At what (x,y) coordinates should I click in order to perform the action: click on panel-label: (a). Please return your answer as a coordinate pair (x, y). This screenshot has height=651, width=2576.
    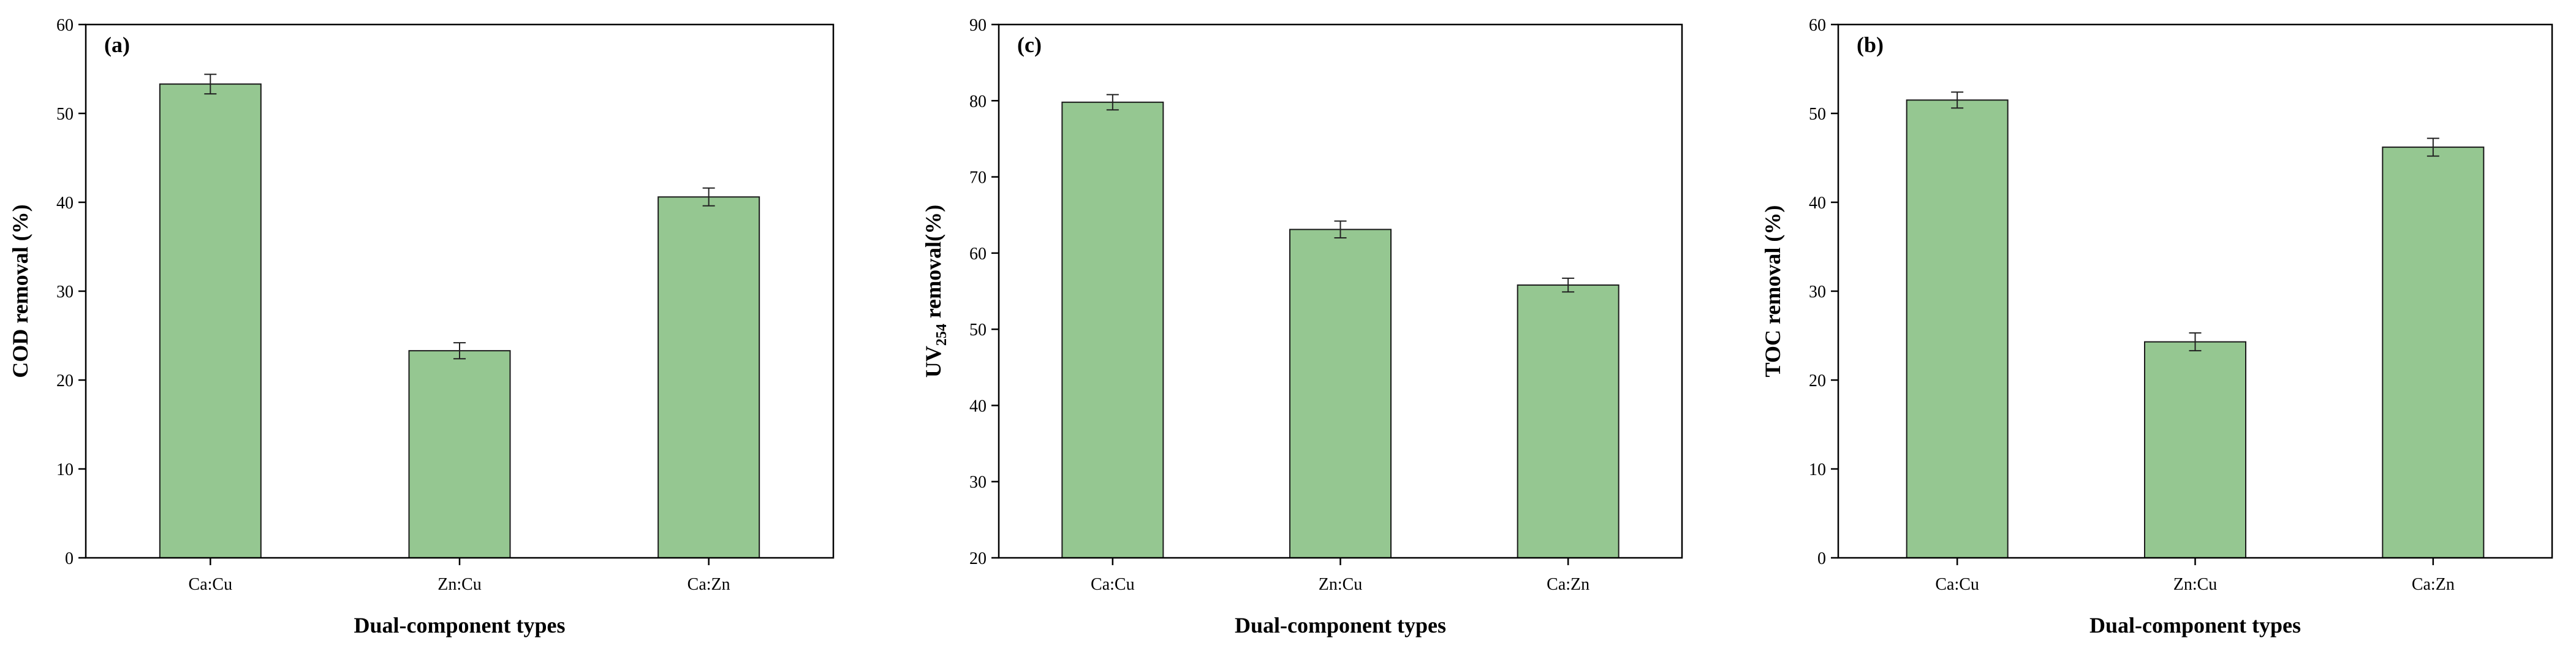
    Looking at the image, I should click on (117, 44).